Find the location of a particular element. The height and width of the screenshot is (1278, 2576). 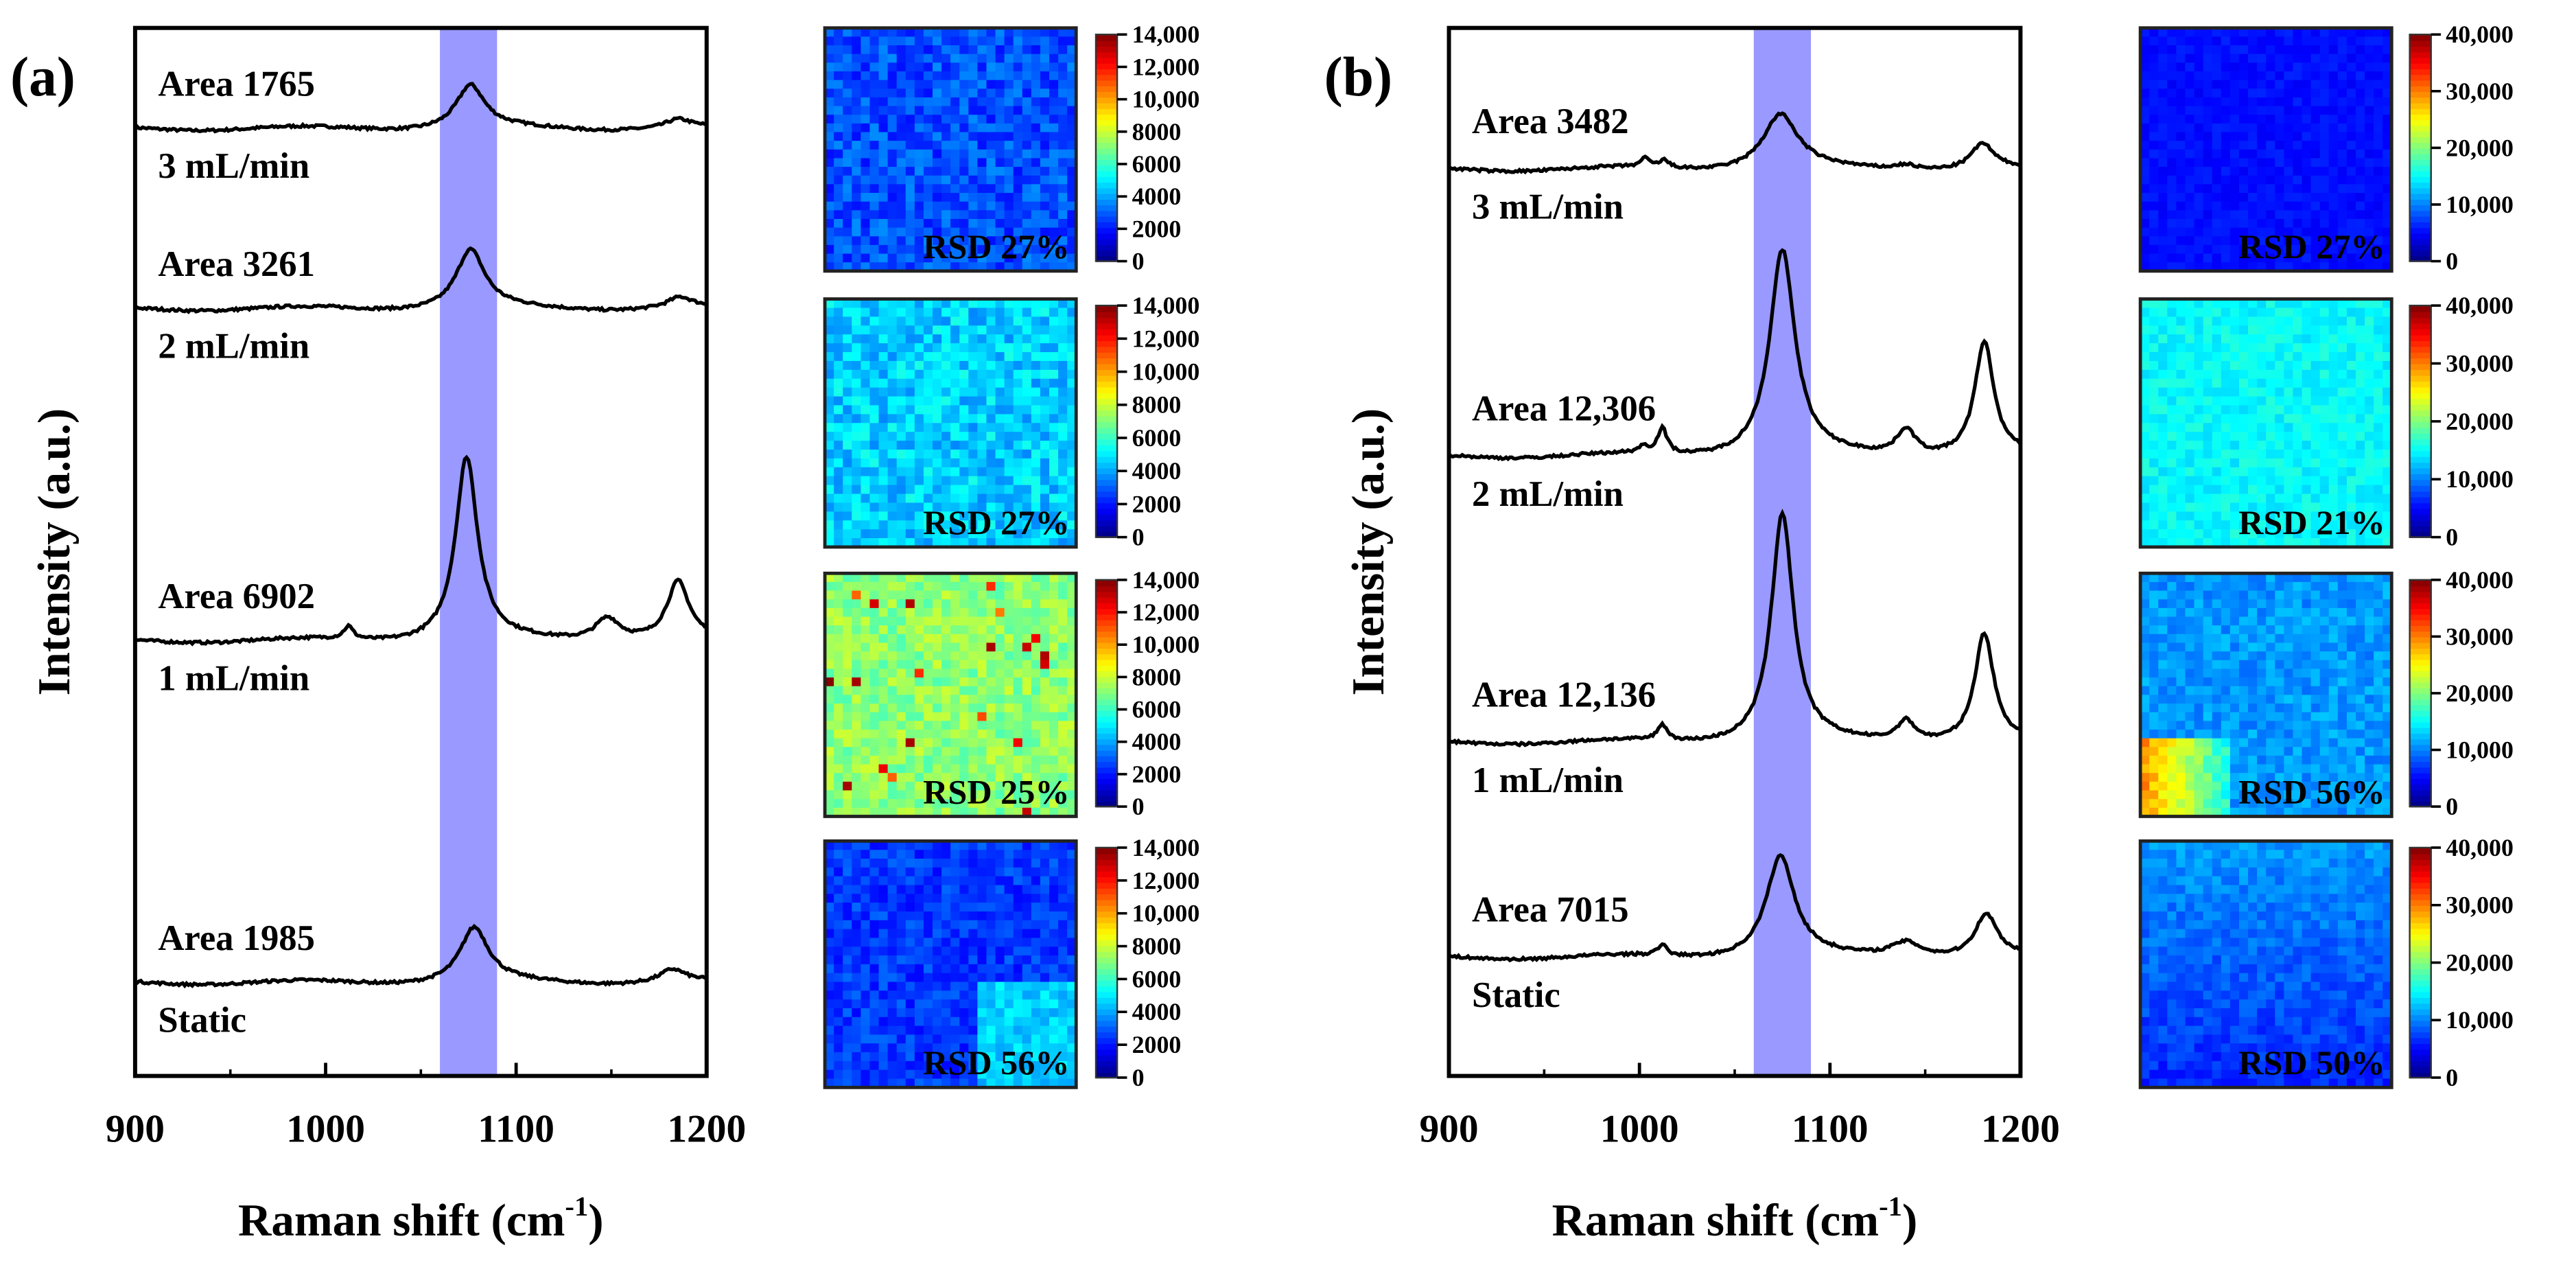

x-axis-title: Raman shift (cm-1) is located at coordinates (421, 1218).